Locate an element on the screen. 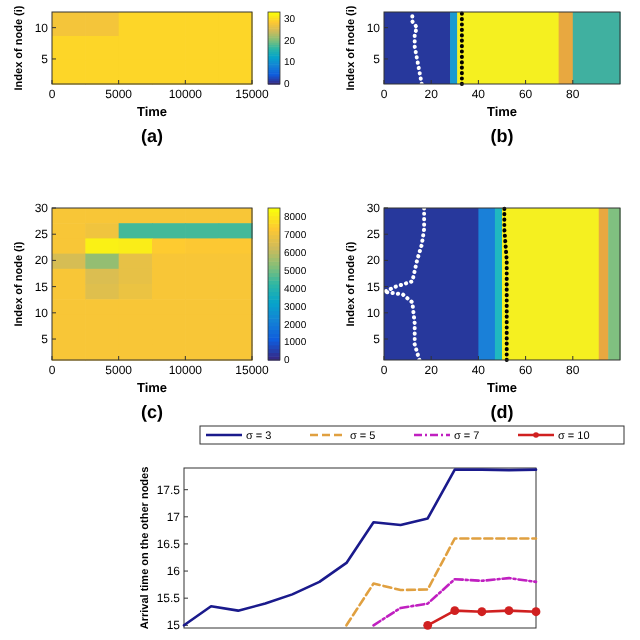 The height and width of the screenshot is (640, 640). text: (d) is located at coordinates (502, 412).